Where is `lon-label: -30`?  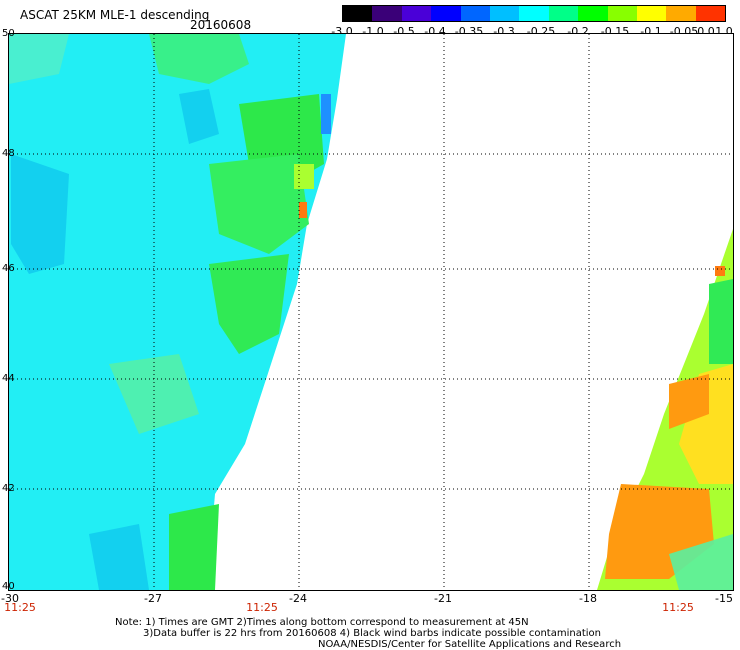 lon-label: -30 is located at coordinates (10, 598).